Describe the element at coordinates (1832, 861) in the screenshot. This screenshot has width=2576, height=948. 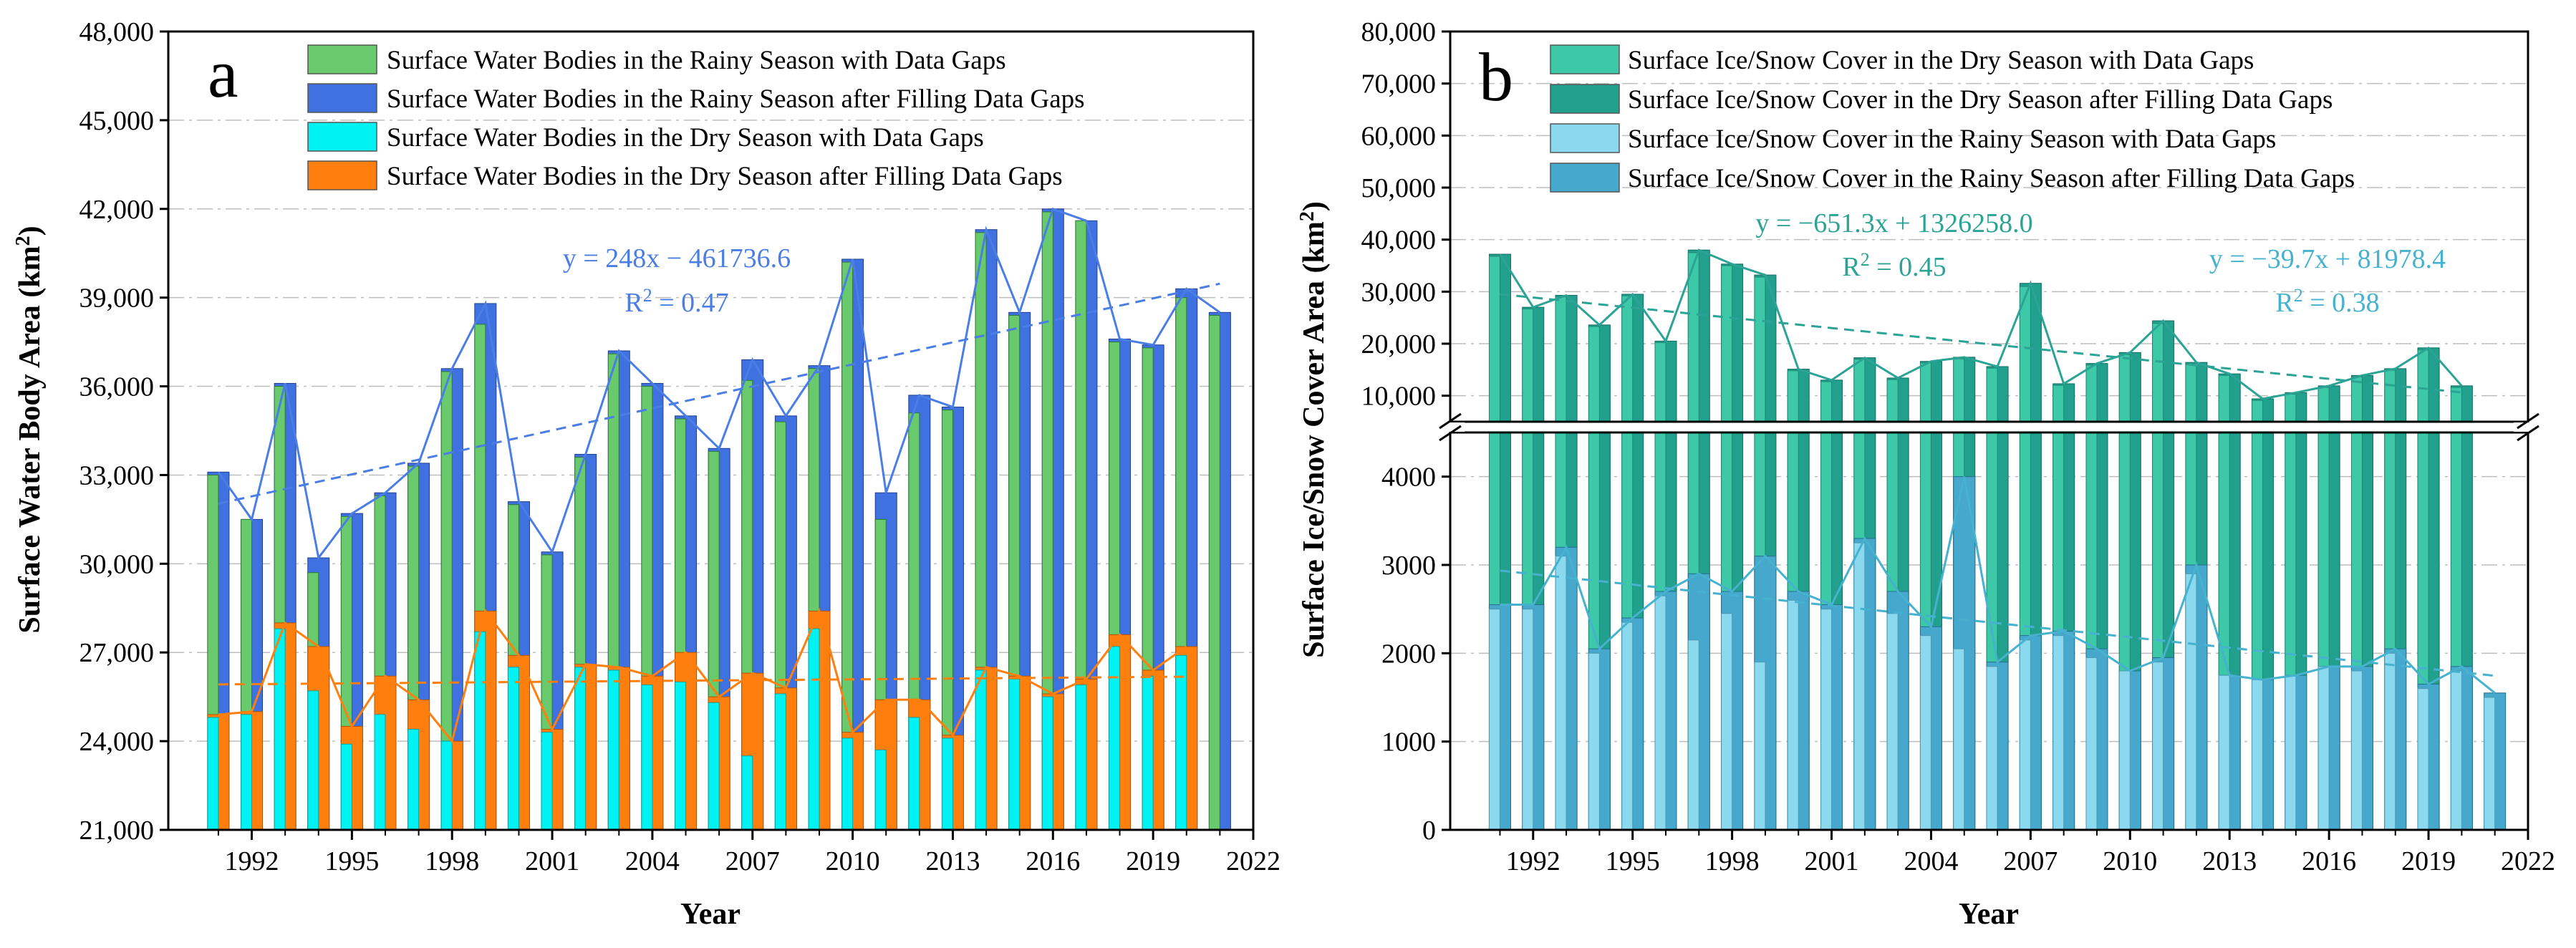
I see `panel-b-x-tick-label: 2001` at that location.